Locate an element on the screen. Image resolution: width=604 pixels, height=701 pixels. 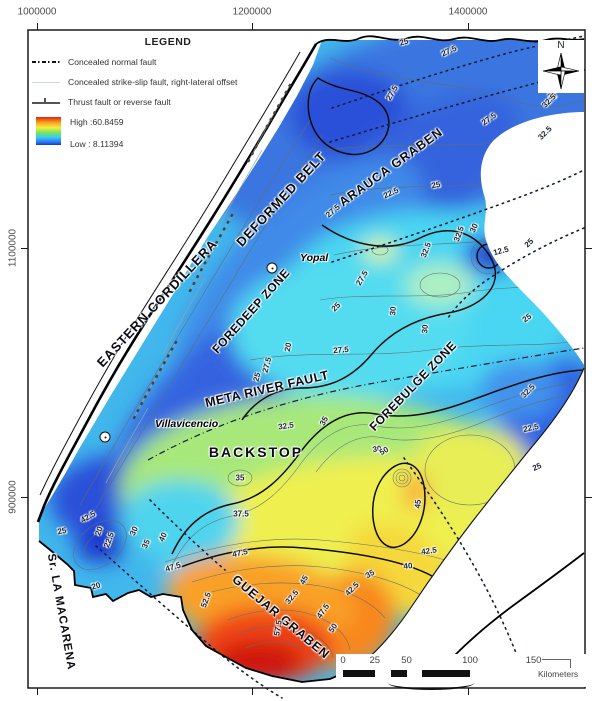
legend-item-label: Concealed normal fault is located at coordinates (112, 62).